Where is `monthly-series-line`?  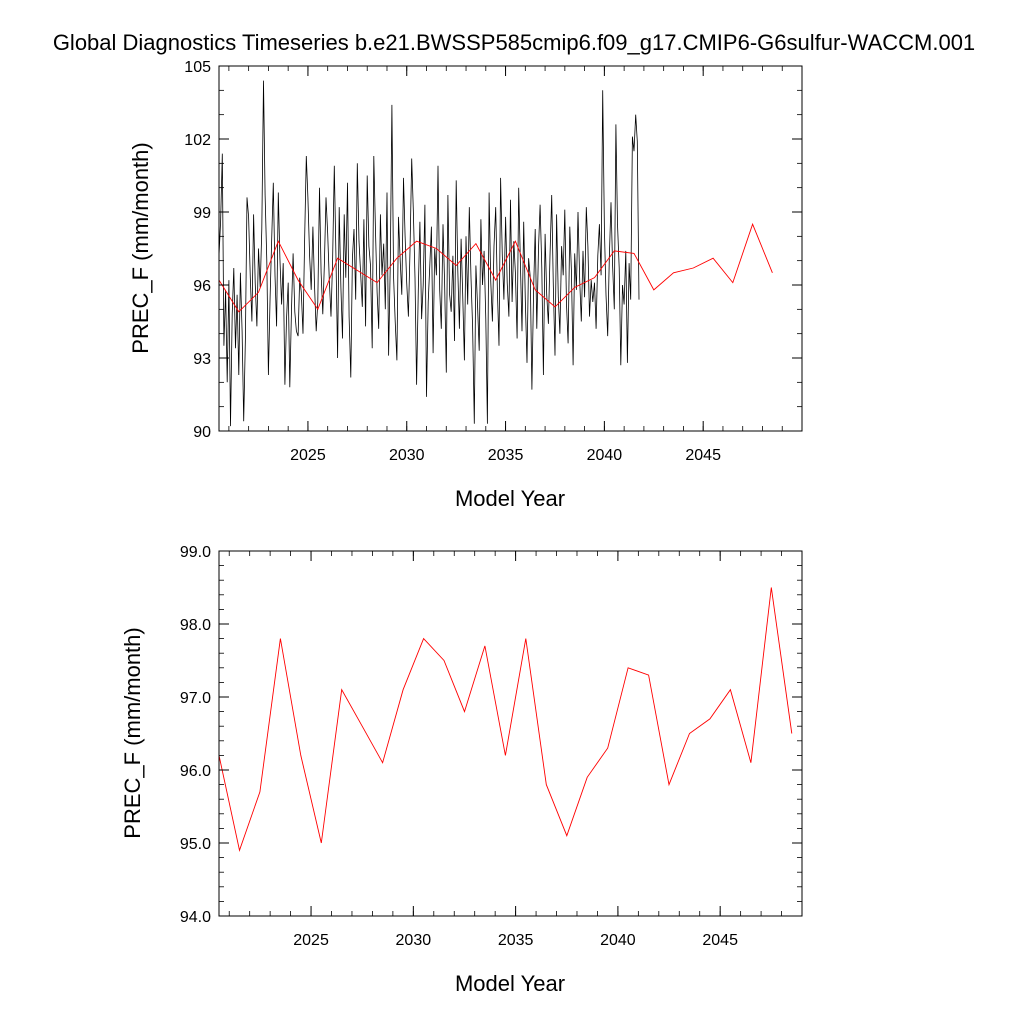 monthly-series-line is located at coordinates (429, 253).